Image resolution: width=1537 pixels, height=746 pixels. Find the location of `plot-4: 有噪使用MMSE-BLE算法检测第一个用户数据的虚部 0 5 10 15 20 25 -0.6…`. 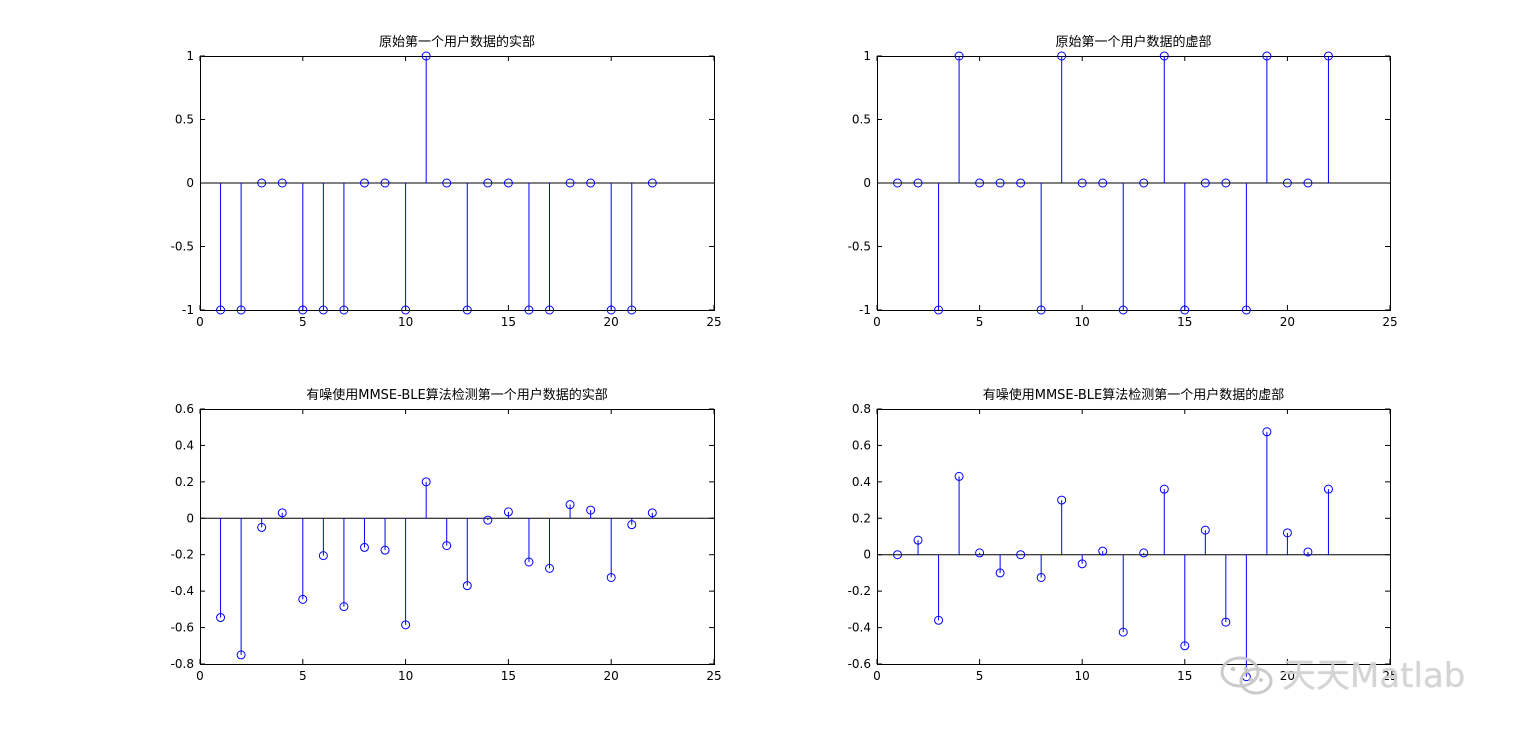

plot-4: 有噪使用MMSE-BLE算法检测第一个用户数据的虚部 0 5 10 15 20 25 -0.6… is located at coordinates (1123, 535).